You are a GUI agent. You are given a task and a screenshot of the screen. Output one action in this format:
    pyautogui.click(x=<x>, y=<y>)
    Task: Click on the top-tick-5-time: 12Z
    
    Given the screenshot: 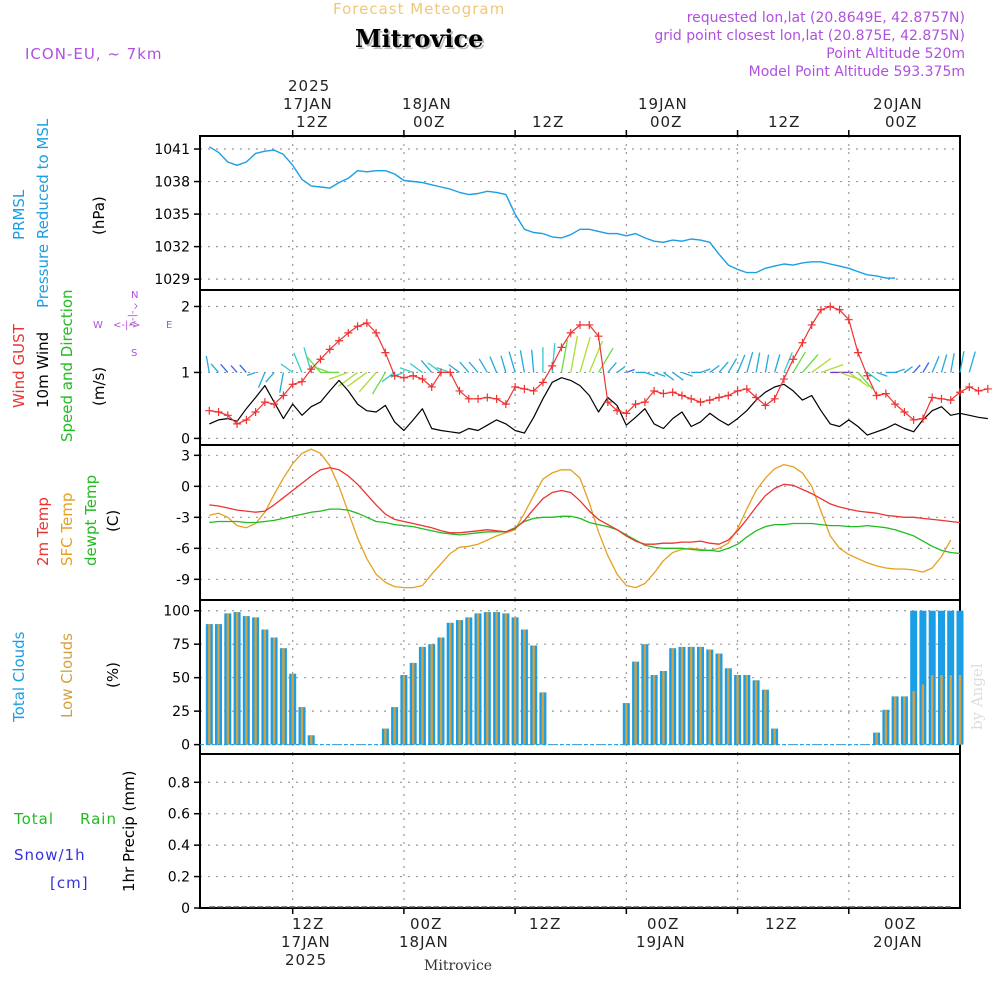 What is the action you would take?
    pyautogui.click(x=784, y=122)
    